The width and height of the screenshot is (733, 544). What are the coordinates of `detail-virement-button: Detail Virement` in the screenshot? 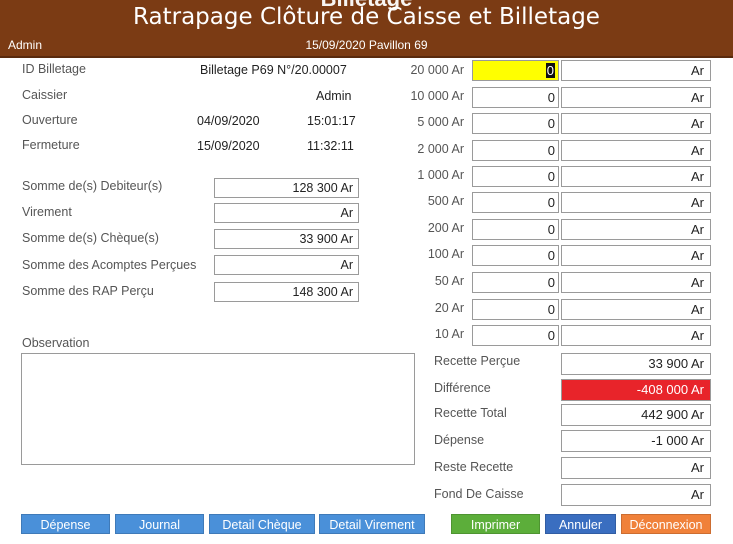 It's located at (372, 524).